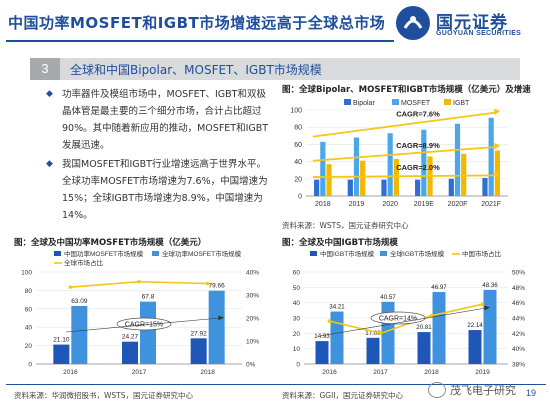 This screenshot has height=412, width=550. What do you see at coordinates (424, 327) in the screenshot?
I see `data-label: 20.81` at bounding box center [424, 327].